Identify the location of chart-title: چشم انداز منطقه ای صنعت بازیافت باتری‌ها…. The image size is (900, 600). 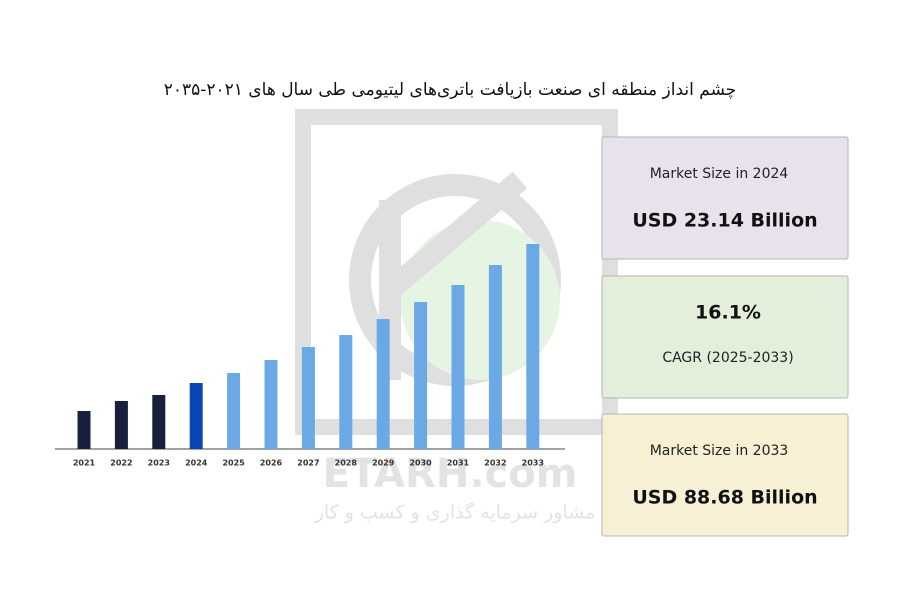
(450, 90).